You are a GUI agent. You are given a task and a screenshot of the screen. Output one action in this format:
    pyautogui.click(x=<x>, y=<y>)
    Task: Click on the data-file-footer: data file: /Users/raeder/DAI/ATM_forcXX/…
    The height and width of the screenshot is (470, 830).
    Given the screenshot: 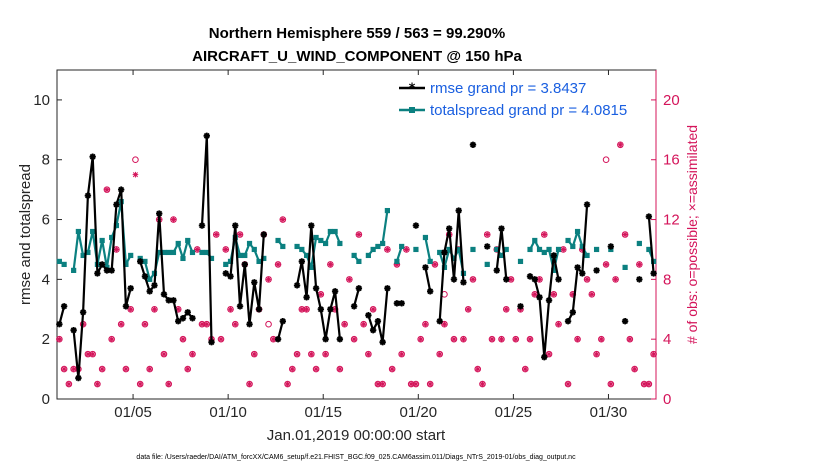 What is the action you would take?
    pyautogui.click(x=356, y=457)
    